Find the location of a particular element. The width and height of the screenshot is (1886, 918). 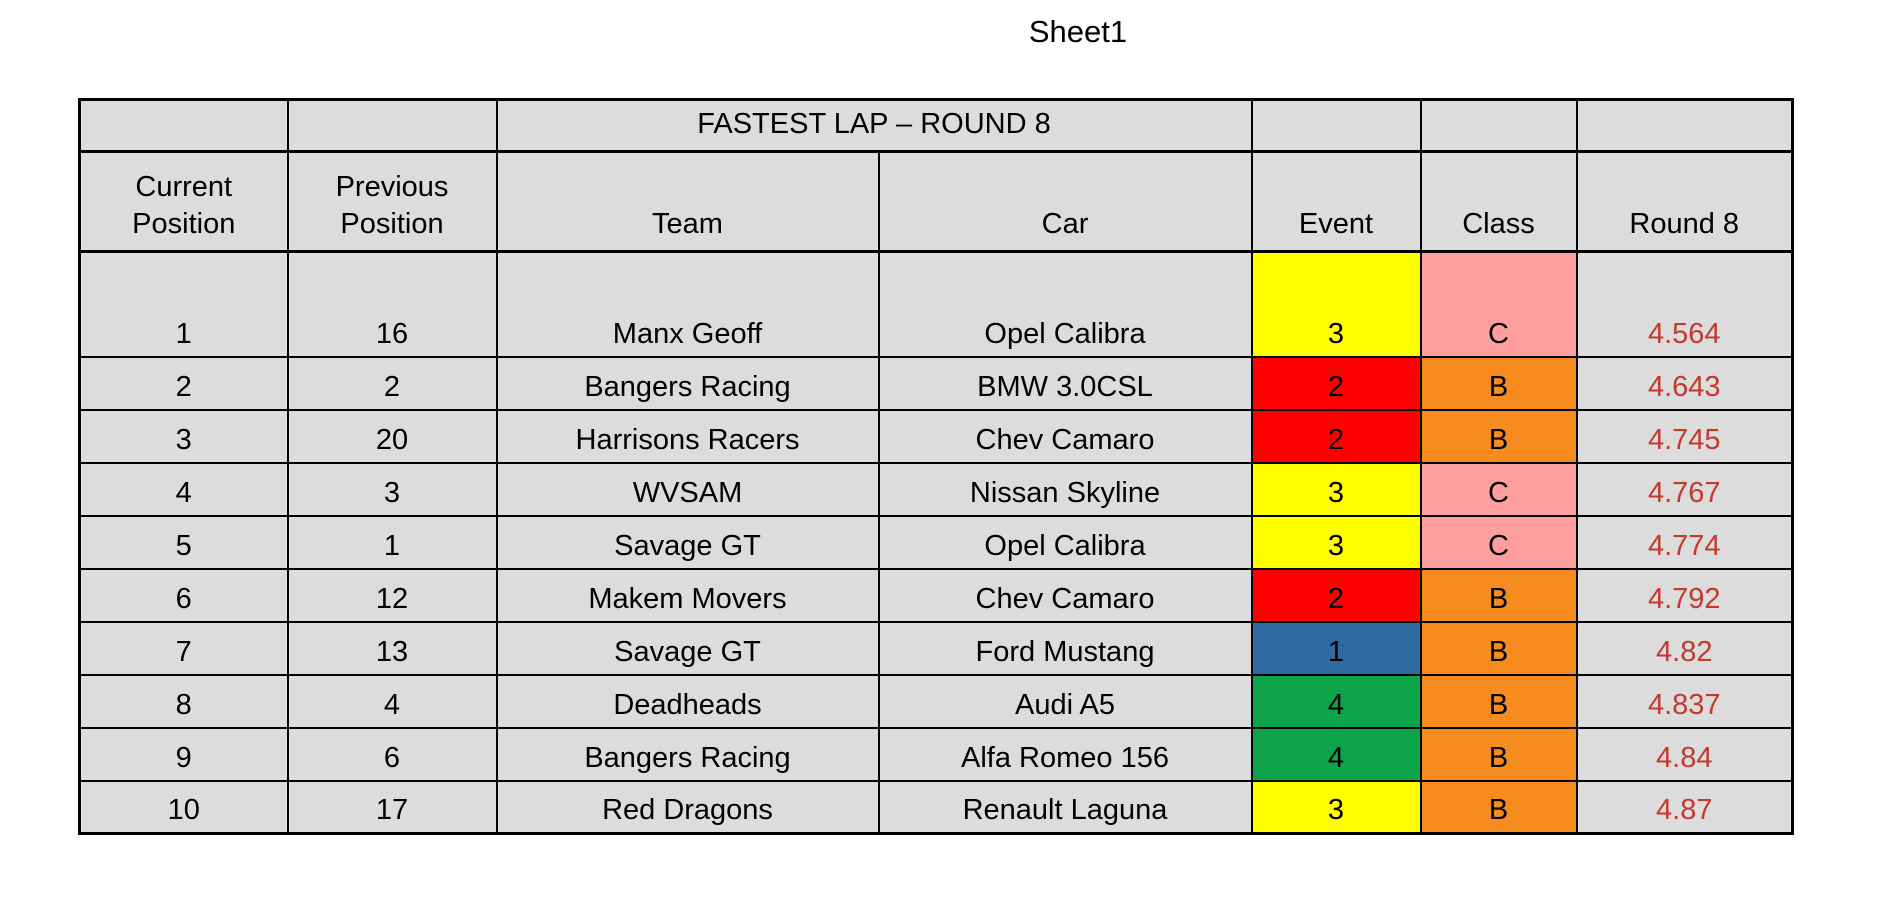

table-row: 4 3 WVSAM Nissan Skyline 3 C 4.767 is located at coordinates (936, 489).